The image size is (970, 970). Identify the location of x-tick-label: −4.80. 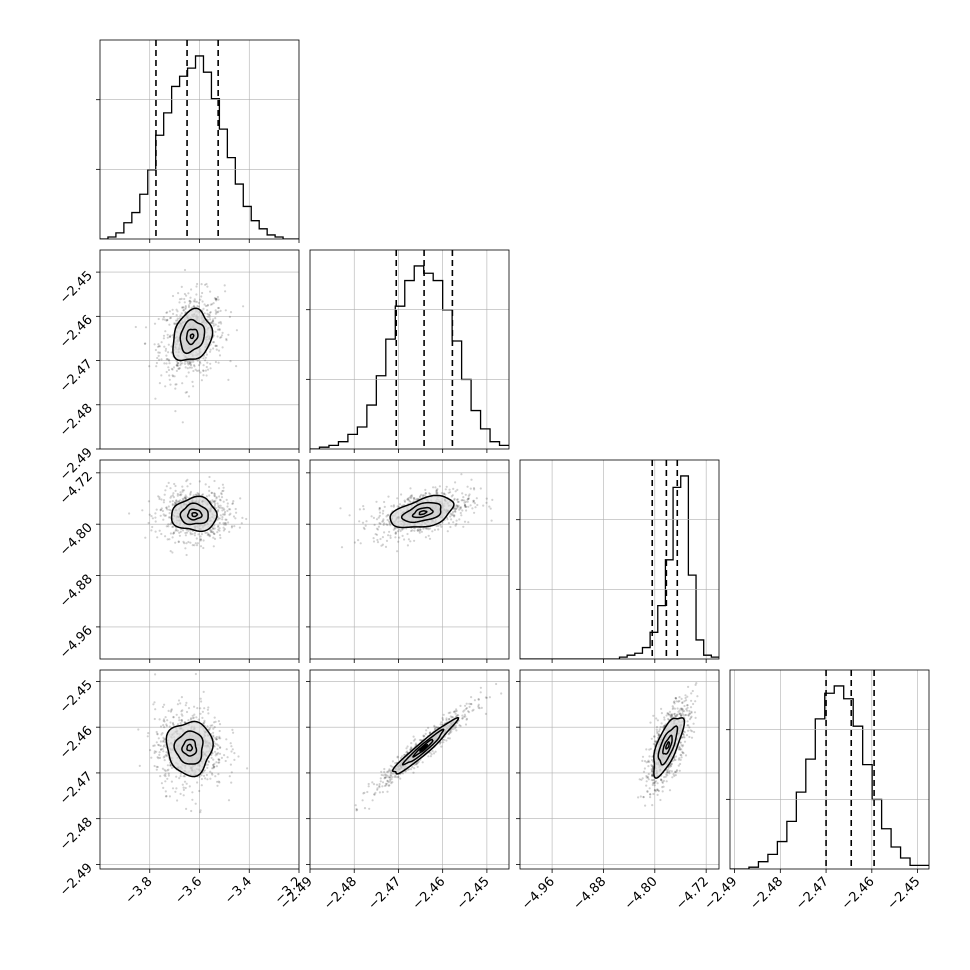
(641, 893).